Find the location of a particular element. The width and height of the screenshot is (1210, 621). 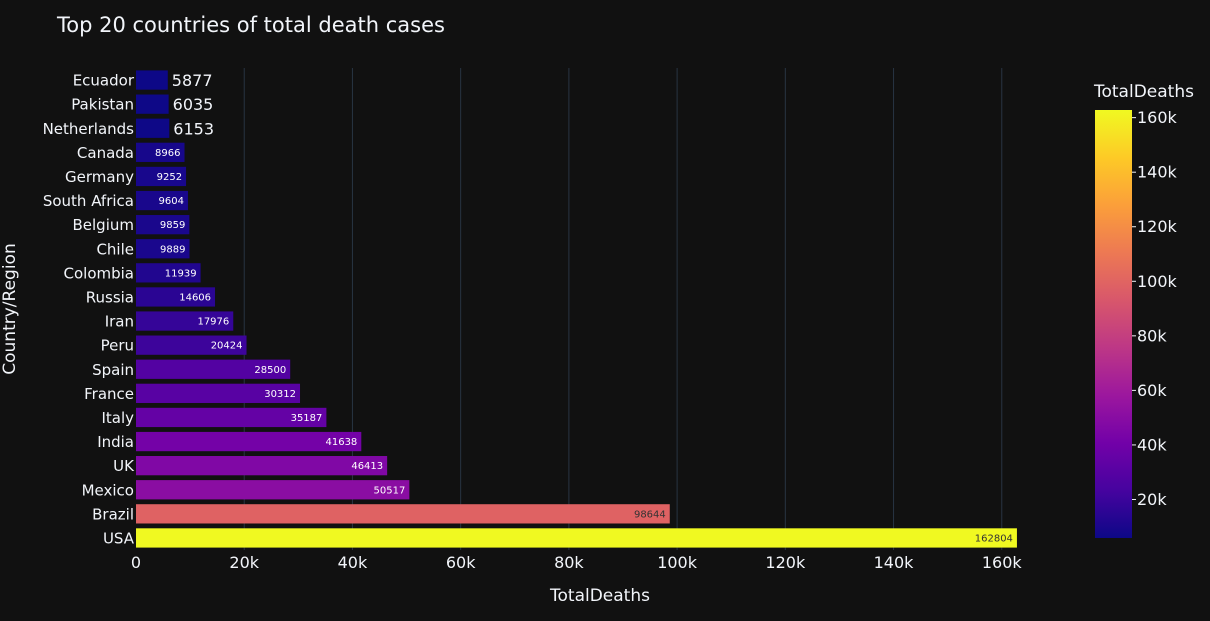

x-tick-label: 60k is located at coordinates (461, 562).